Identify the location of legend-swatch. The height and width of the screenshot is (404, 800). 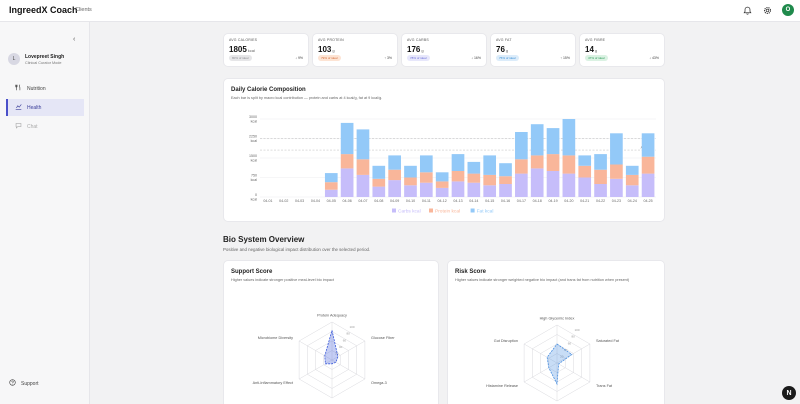
(472, 210).